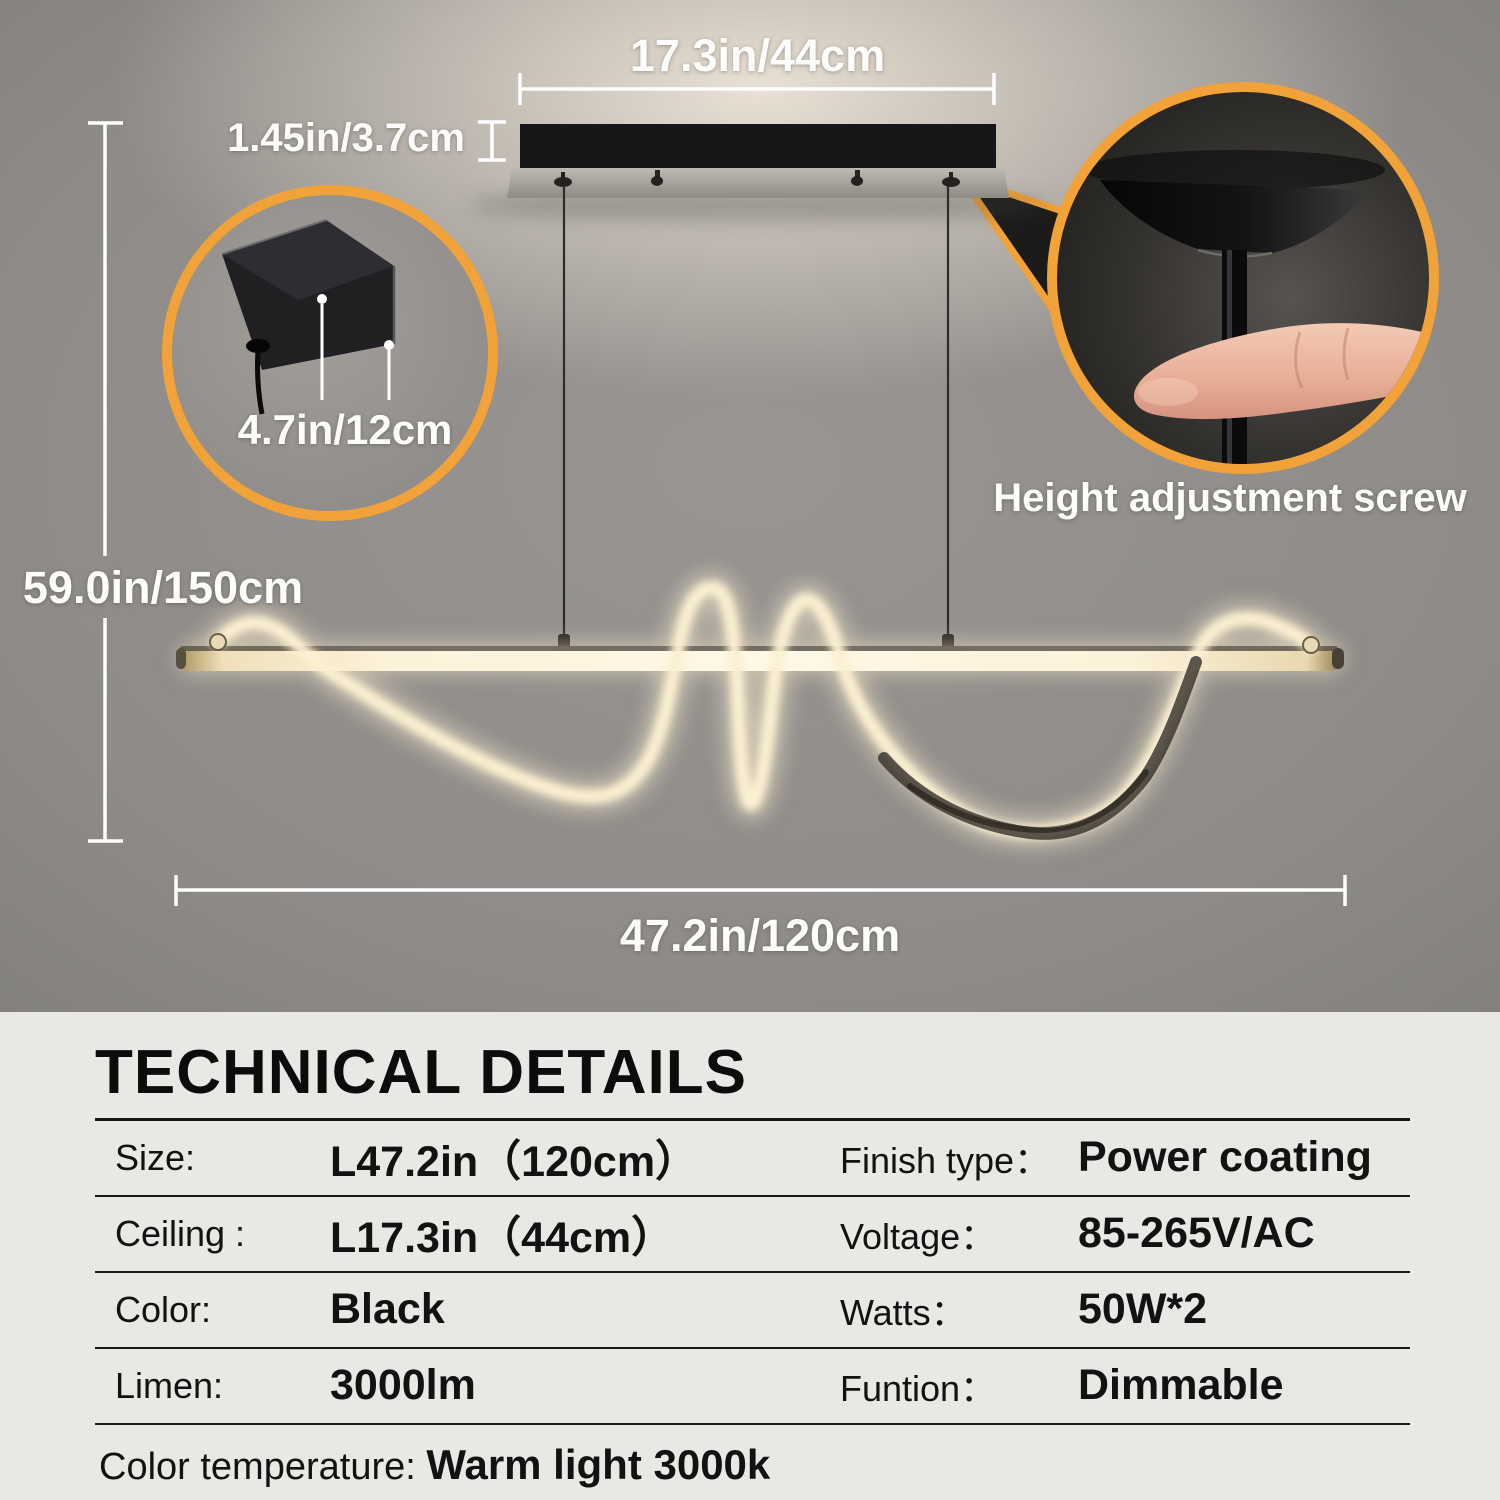  What do you see at coordinates (903, 1312) in the screenshot?
I see `spec-label: Watts：` at bounding box center [903, 1312].